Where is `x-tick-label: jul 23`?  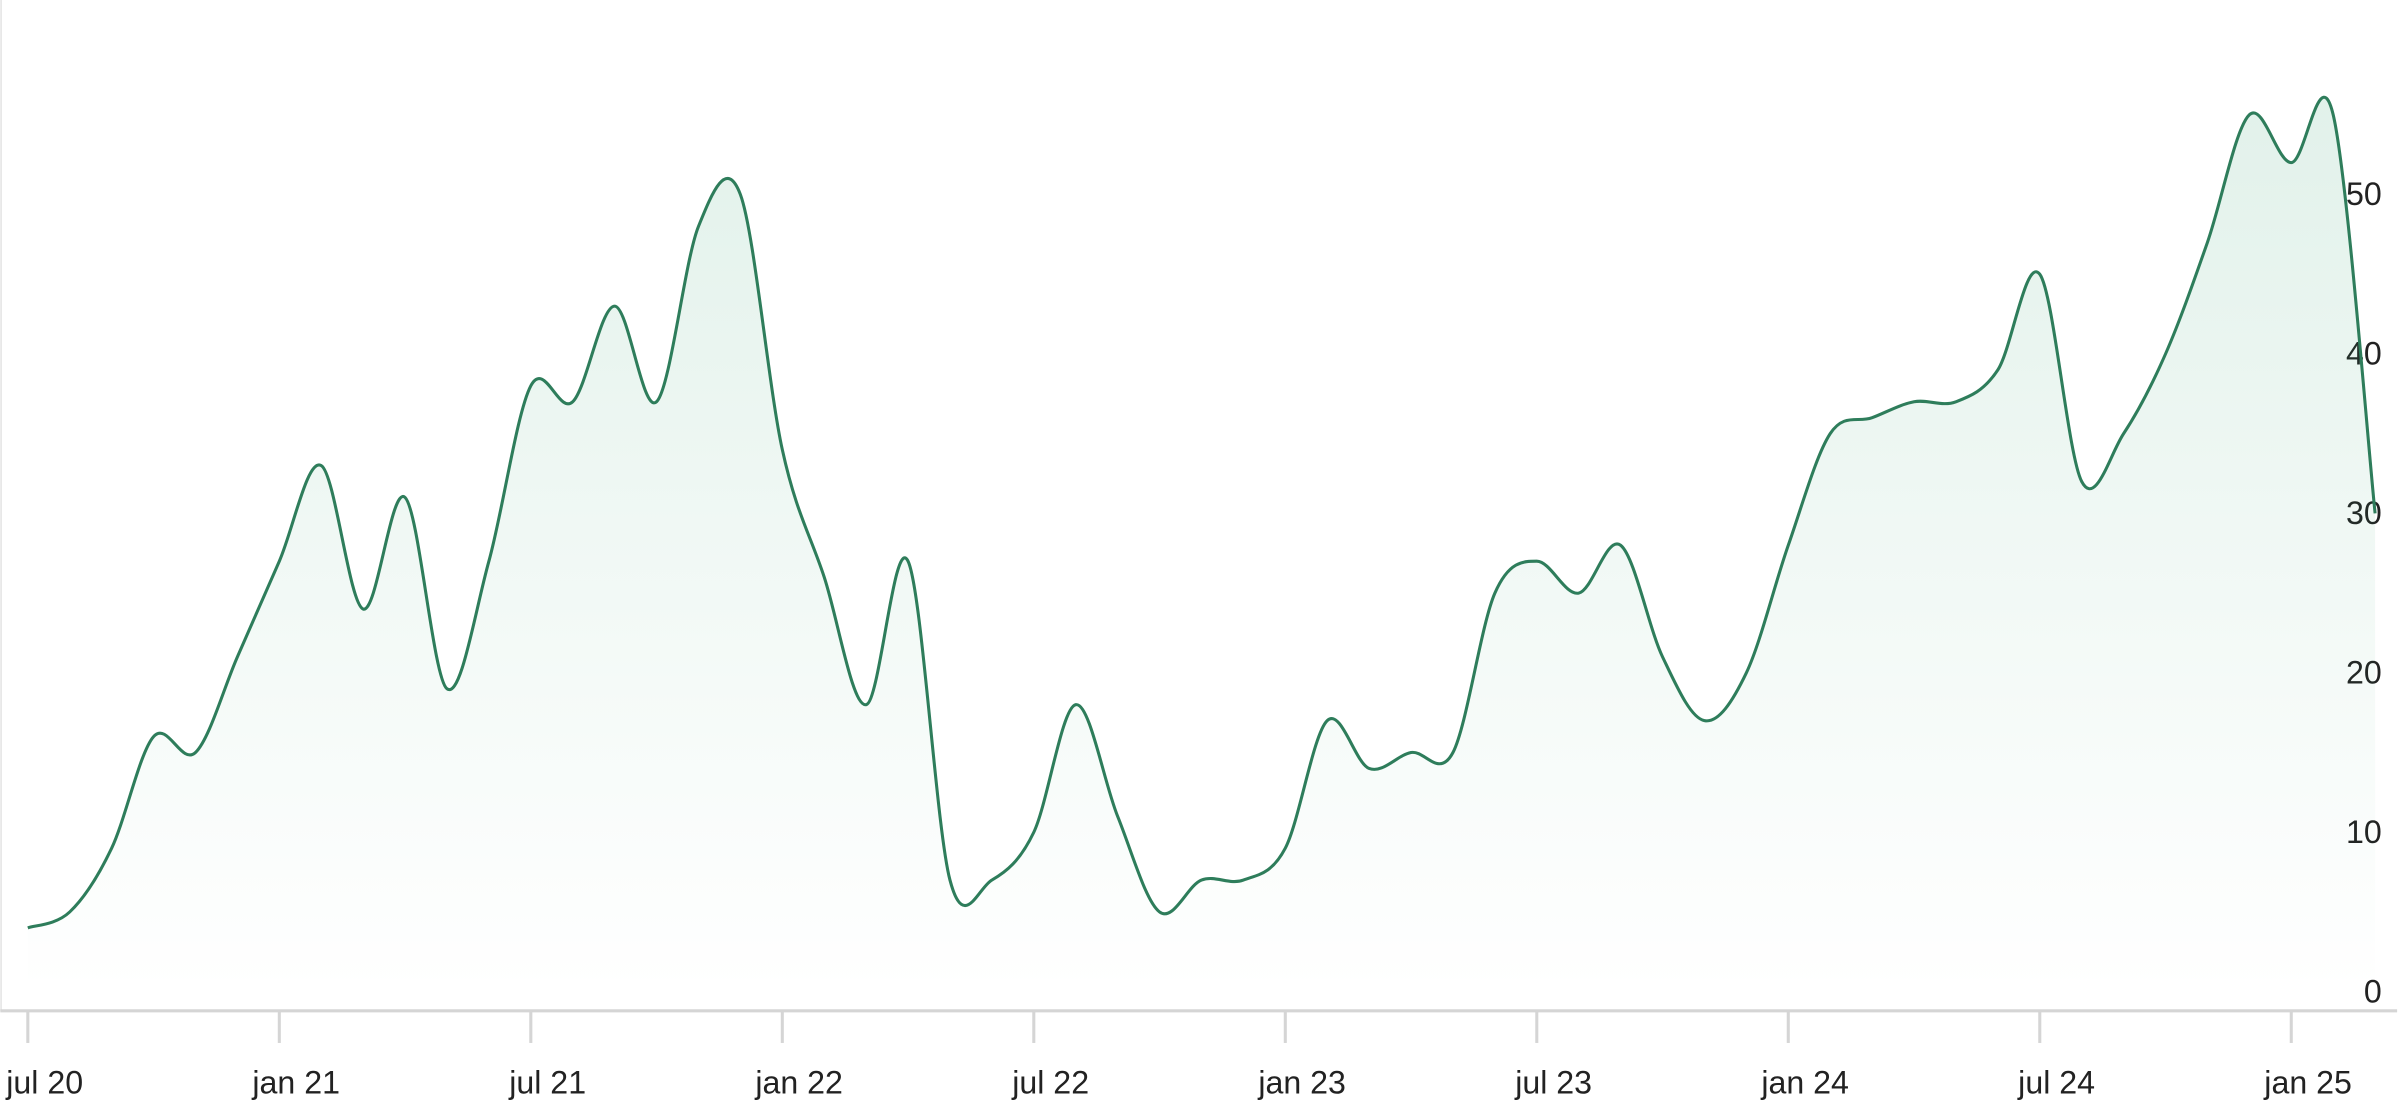
x-tick-label: jul 23 is located at coordinates (1553, 1082).